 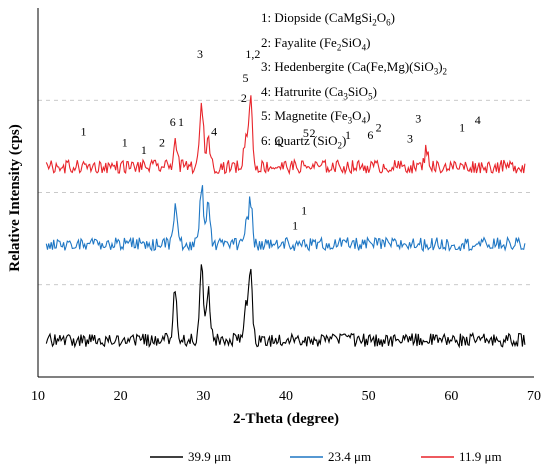 I want to click on y-axis-title: Relative Intensity (cps), so click(x=15, y=197).